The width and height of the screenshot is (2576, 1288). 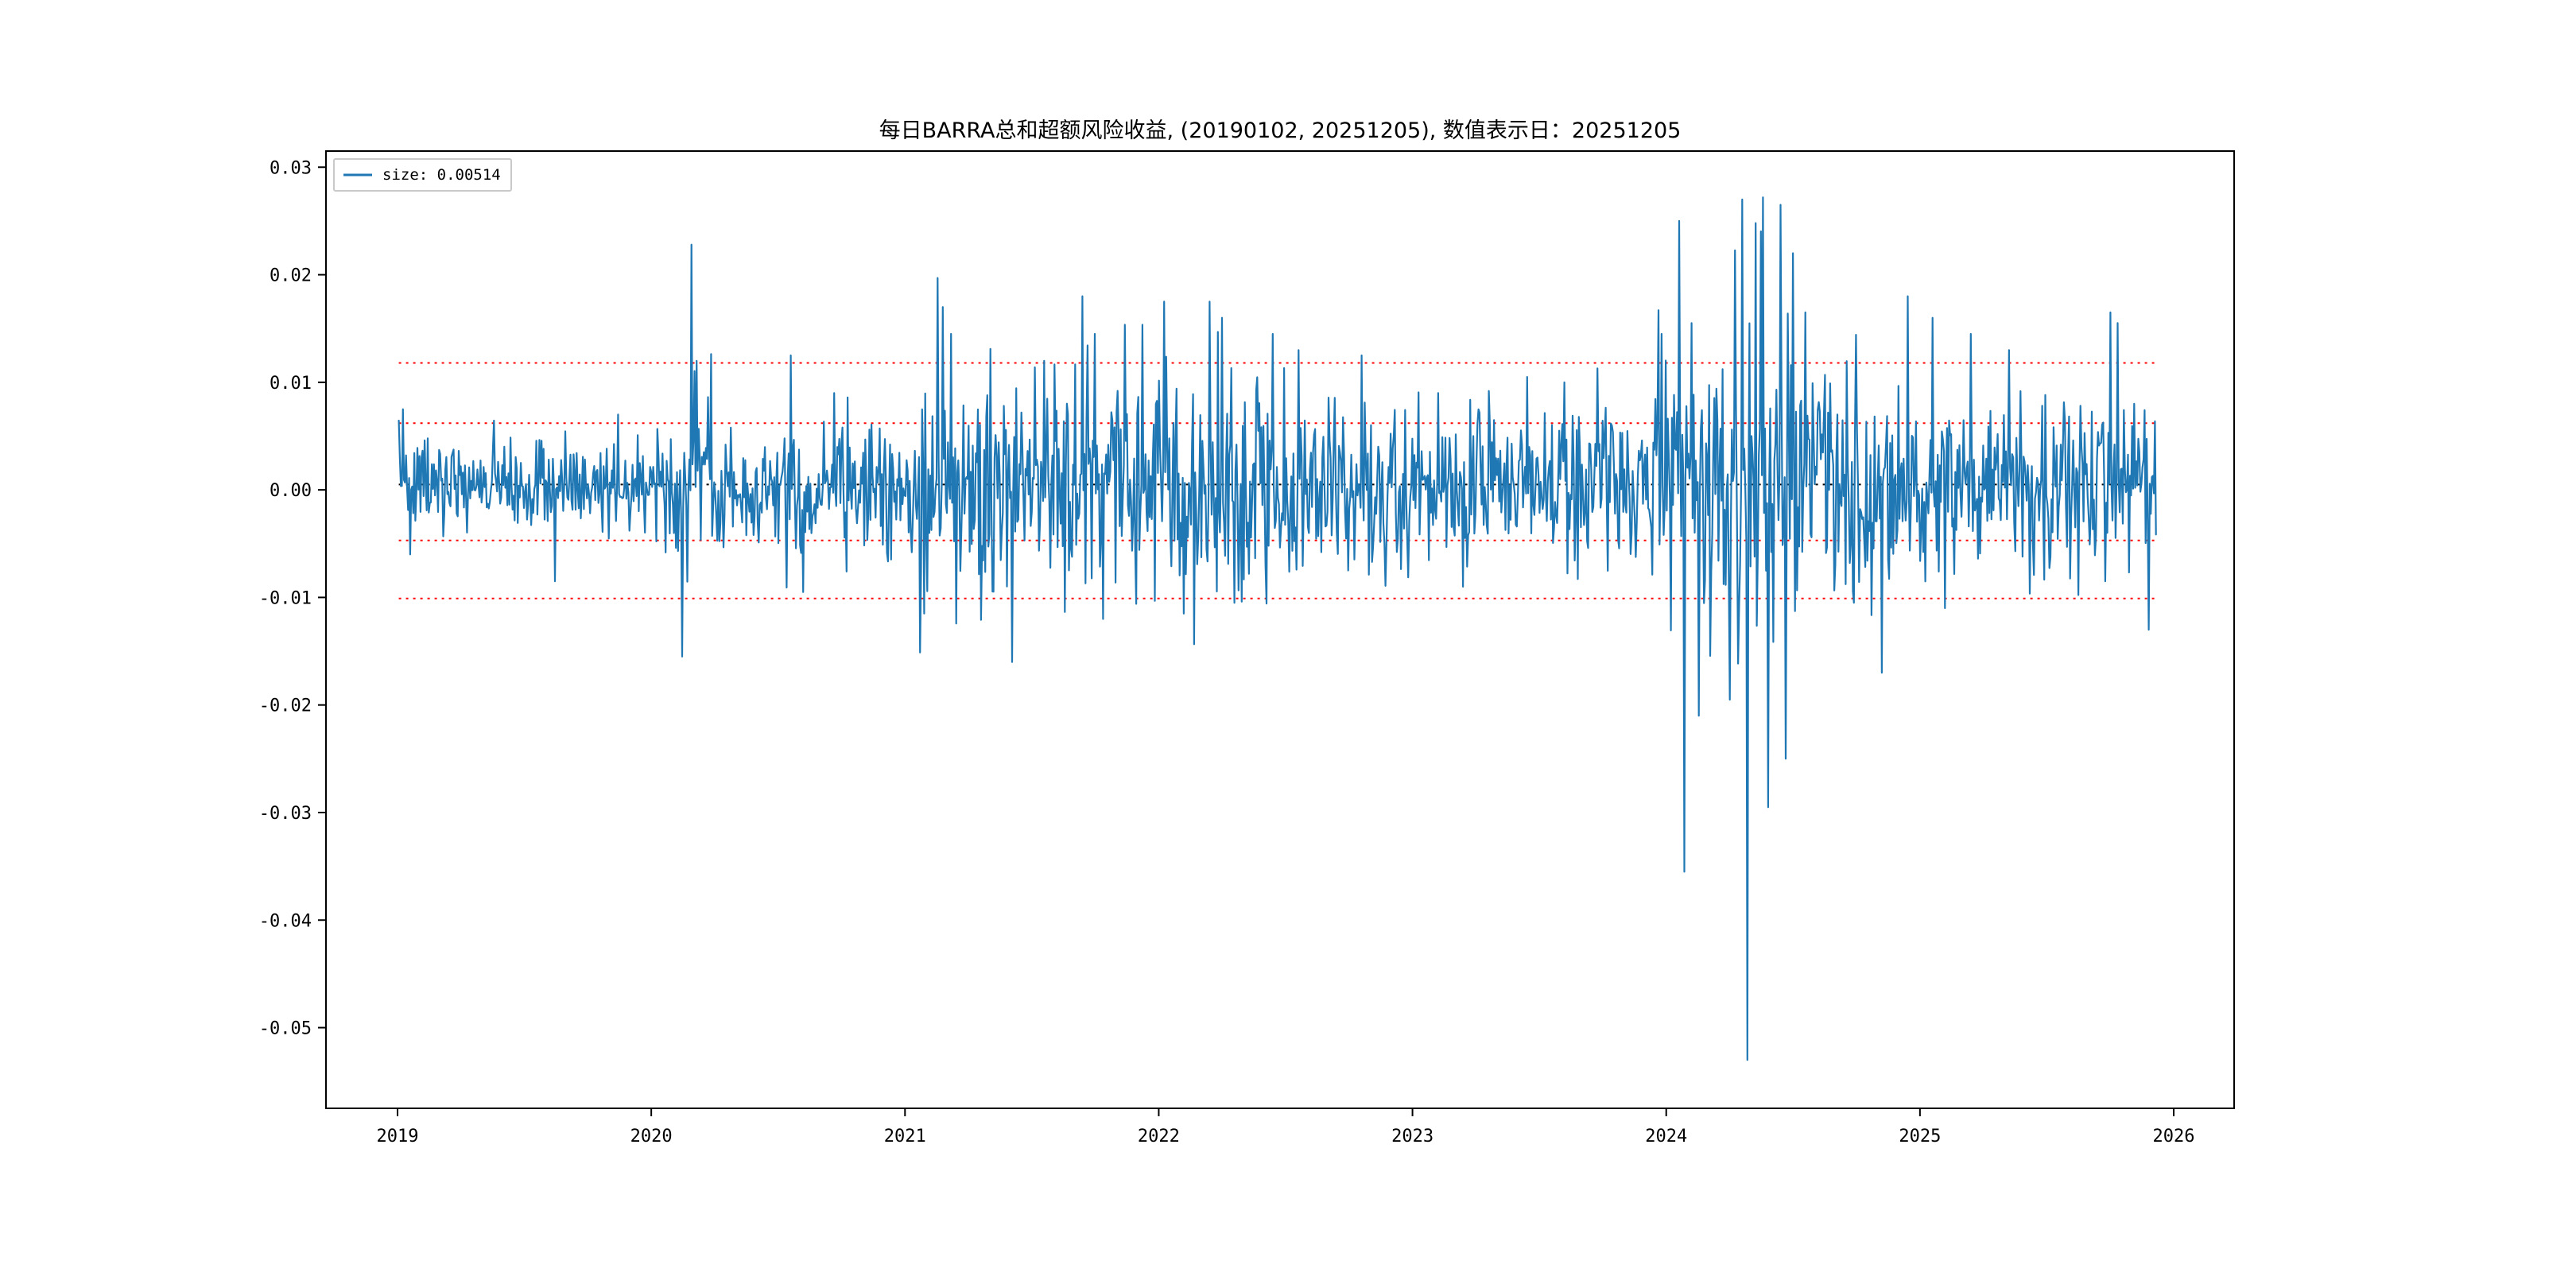 I want to click on x-tick-label: 2021, so click(x=905, y=1136).